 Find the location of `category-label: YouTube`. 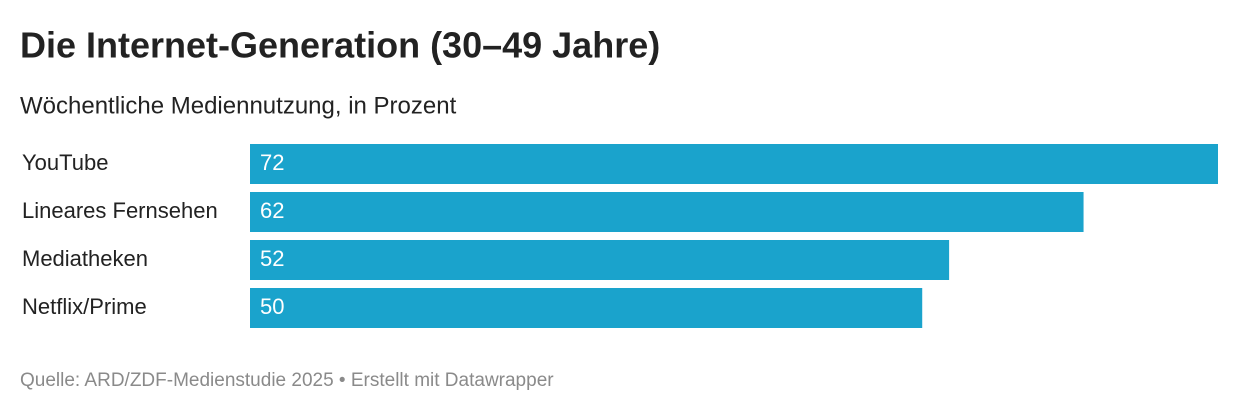

category-label: YouTube is located at coordinates (65, 162).